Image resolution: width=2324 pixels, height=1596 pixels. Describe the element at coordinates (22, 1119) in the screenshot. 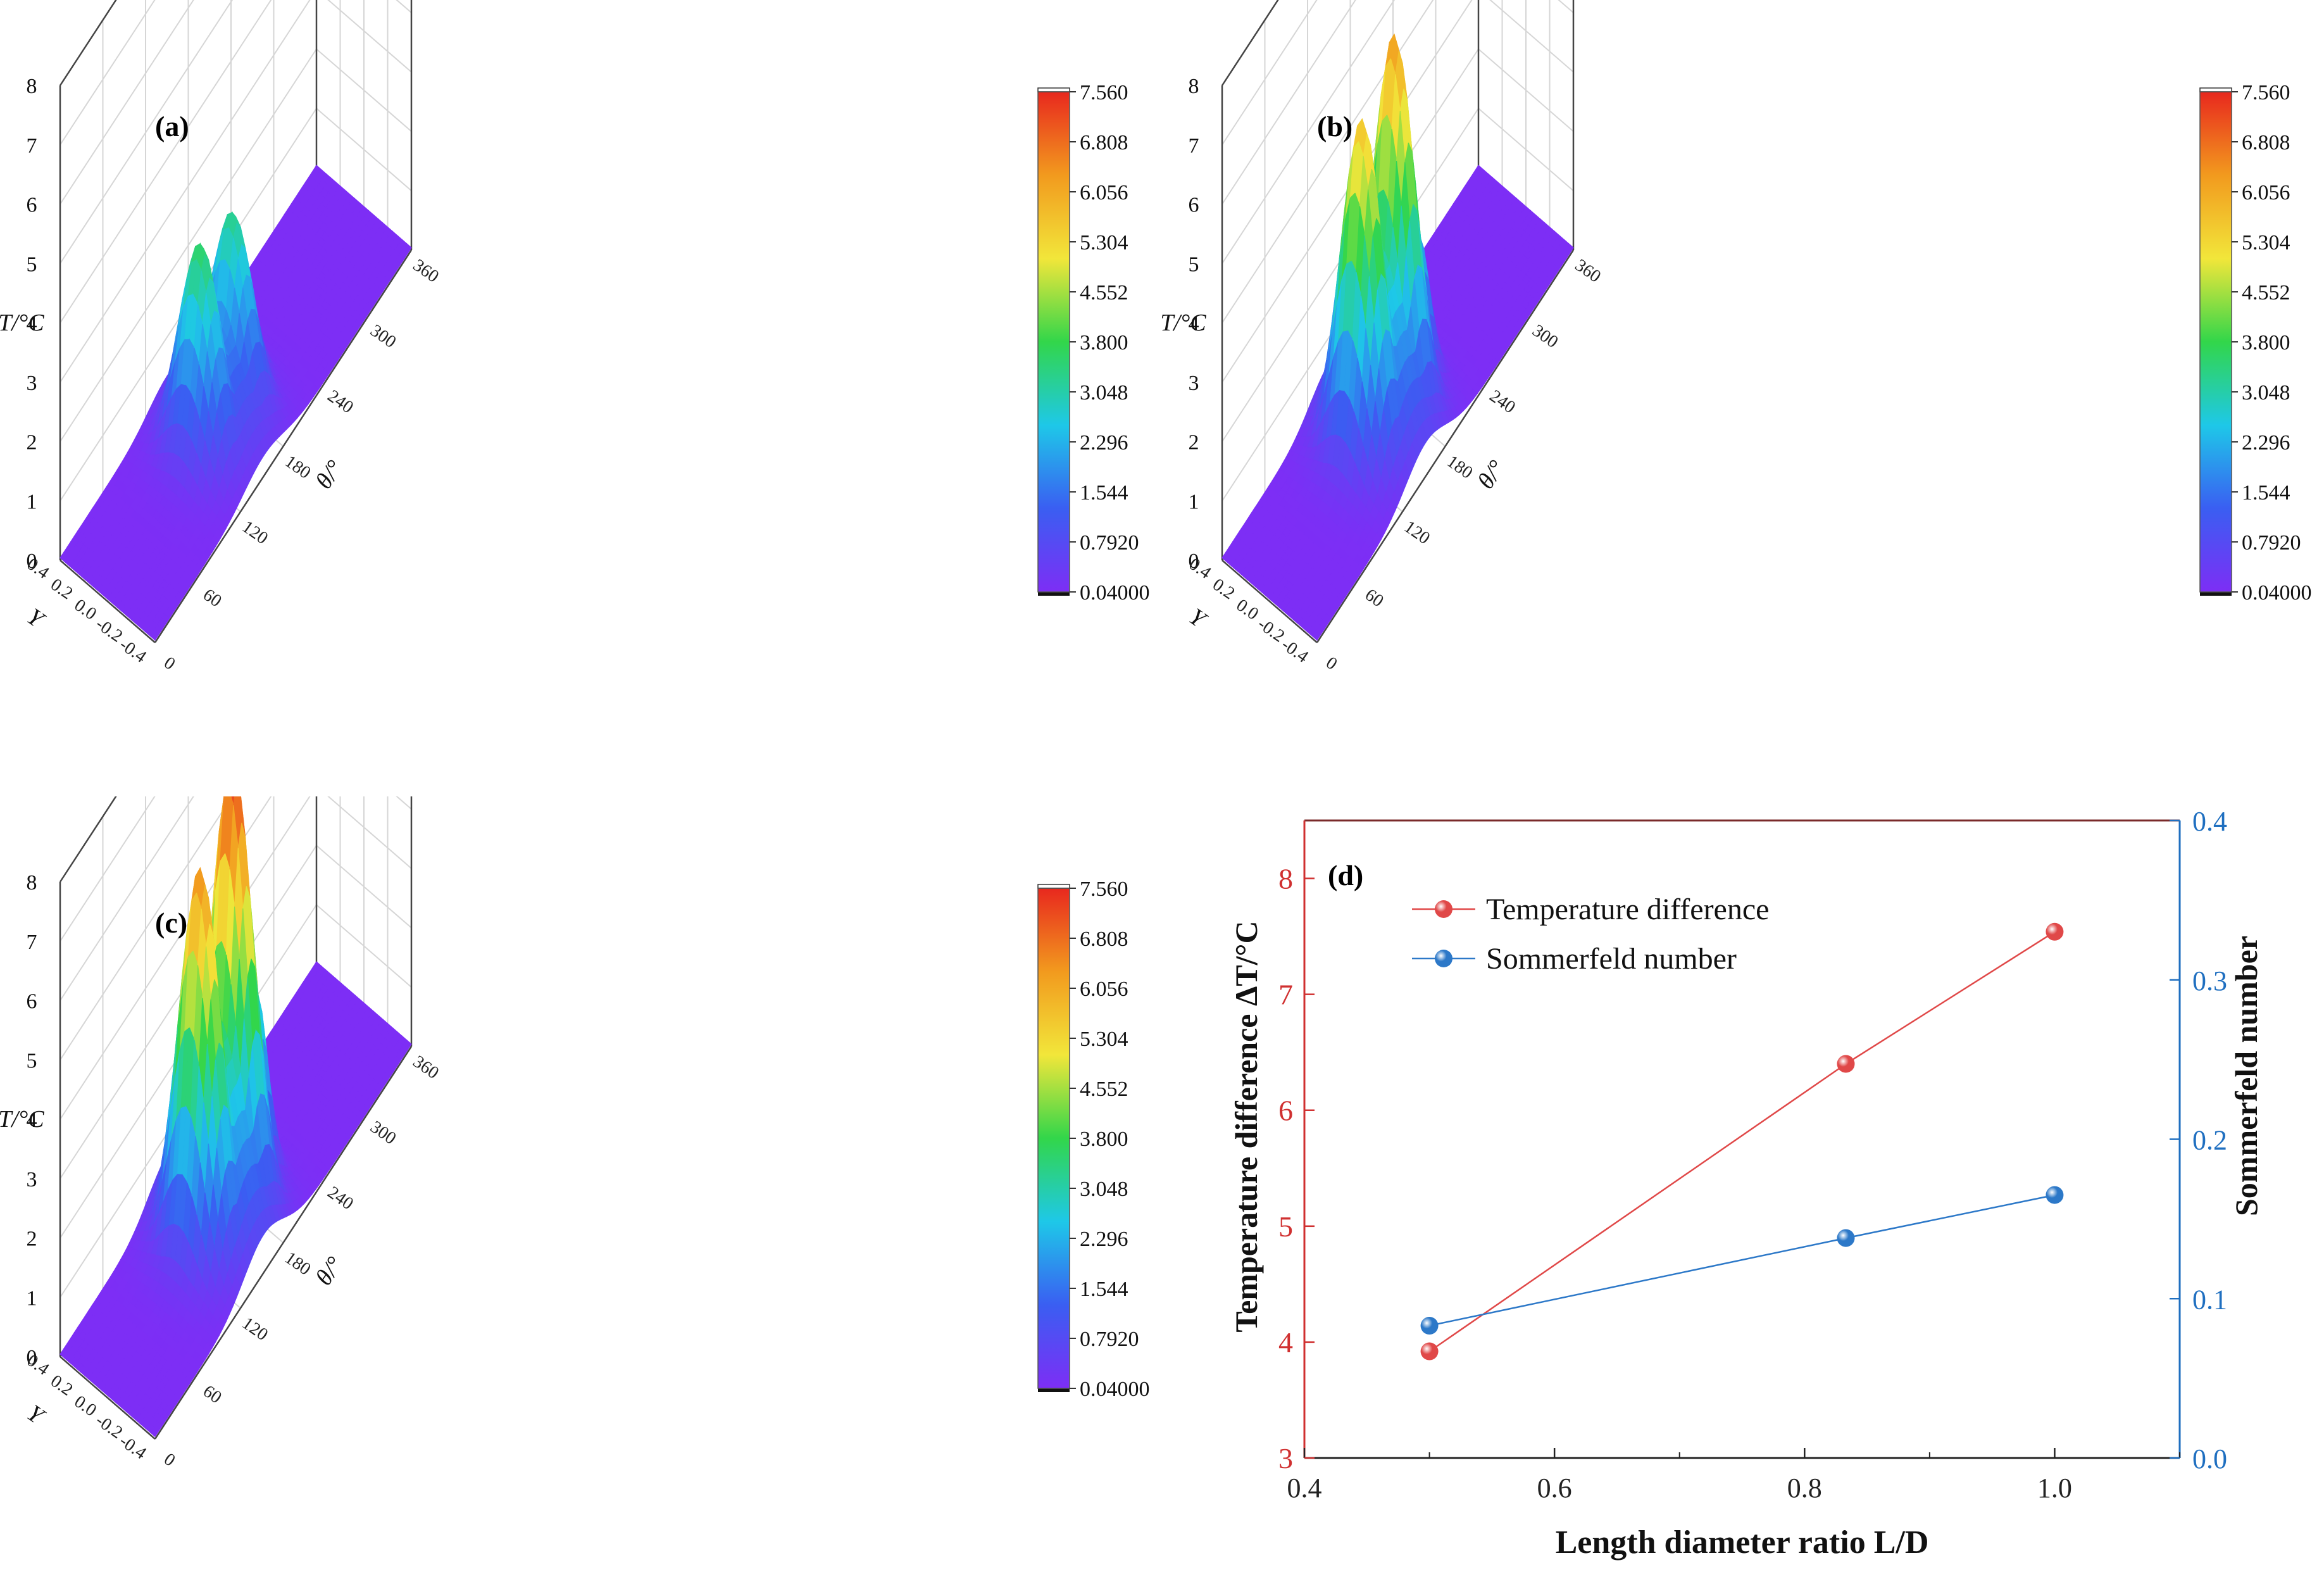

I see `z-axis-title: ΔT/°C` at that location.